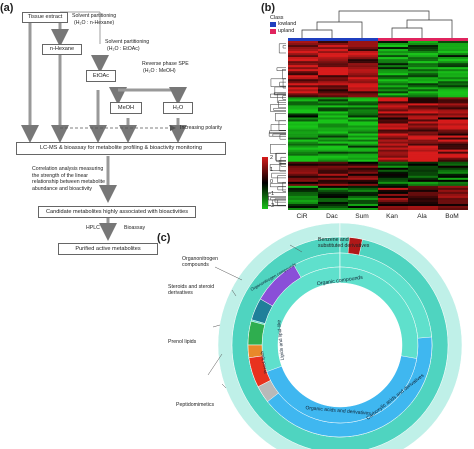  What do you see at coordinates (94, 16) in the screenshot?
I see `solvent-partition-1-title: Solvent partitioning` at bounding box center [94, 16].